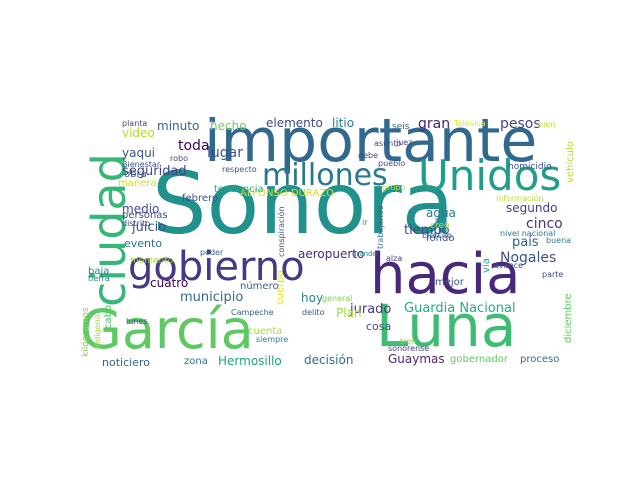 This screenshot has width=640, height=480. Describe the element at coordinates (570, 162) in the screenshot. I see `word: vehículo` at that location.